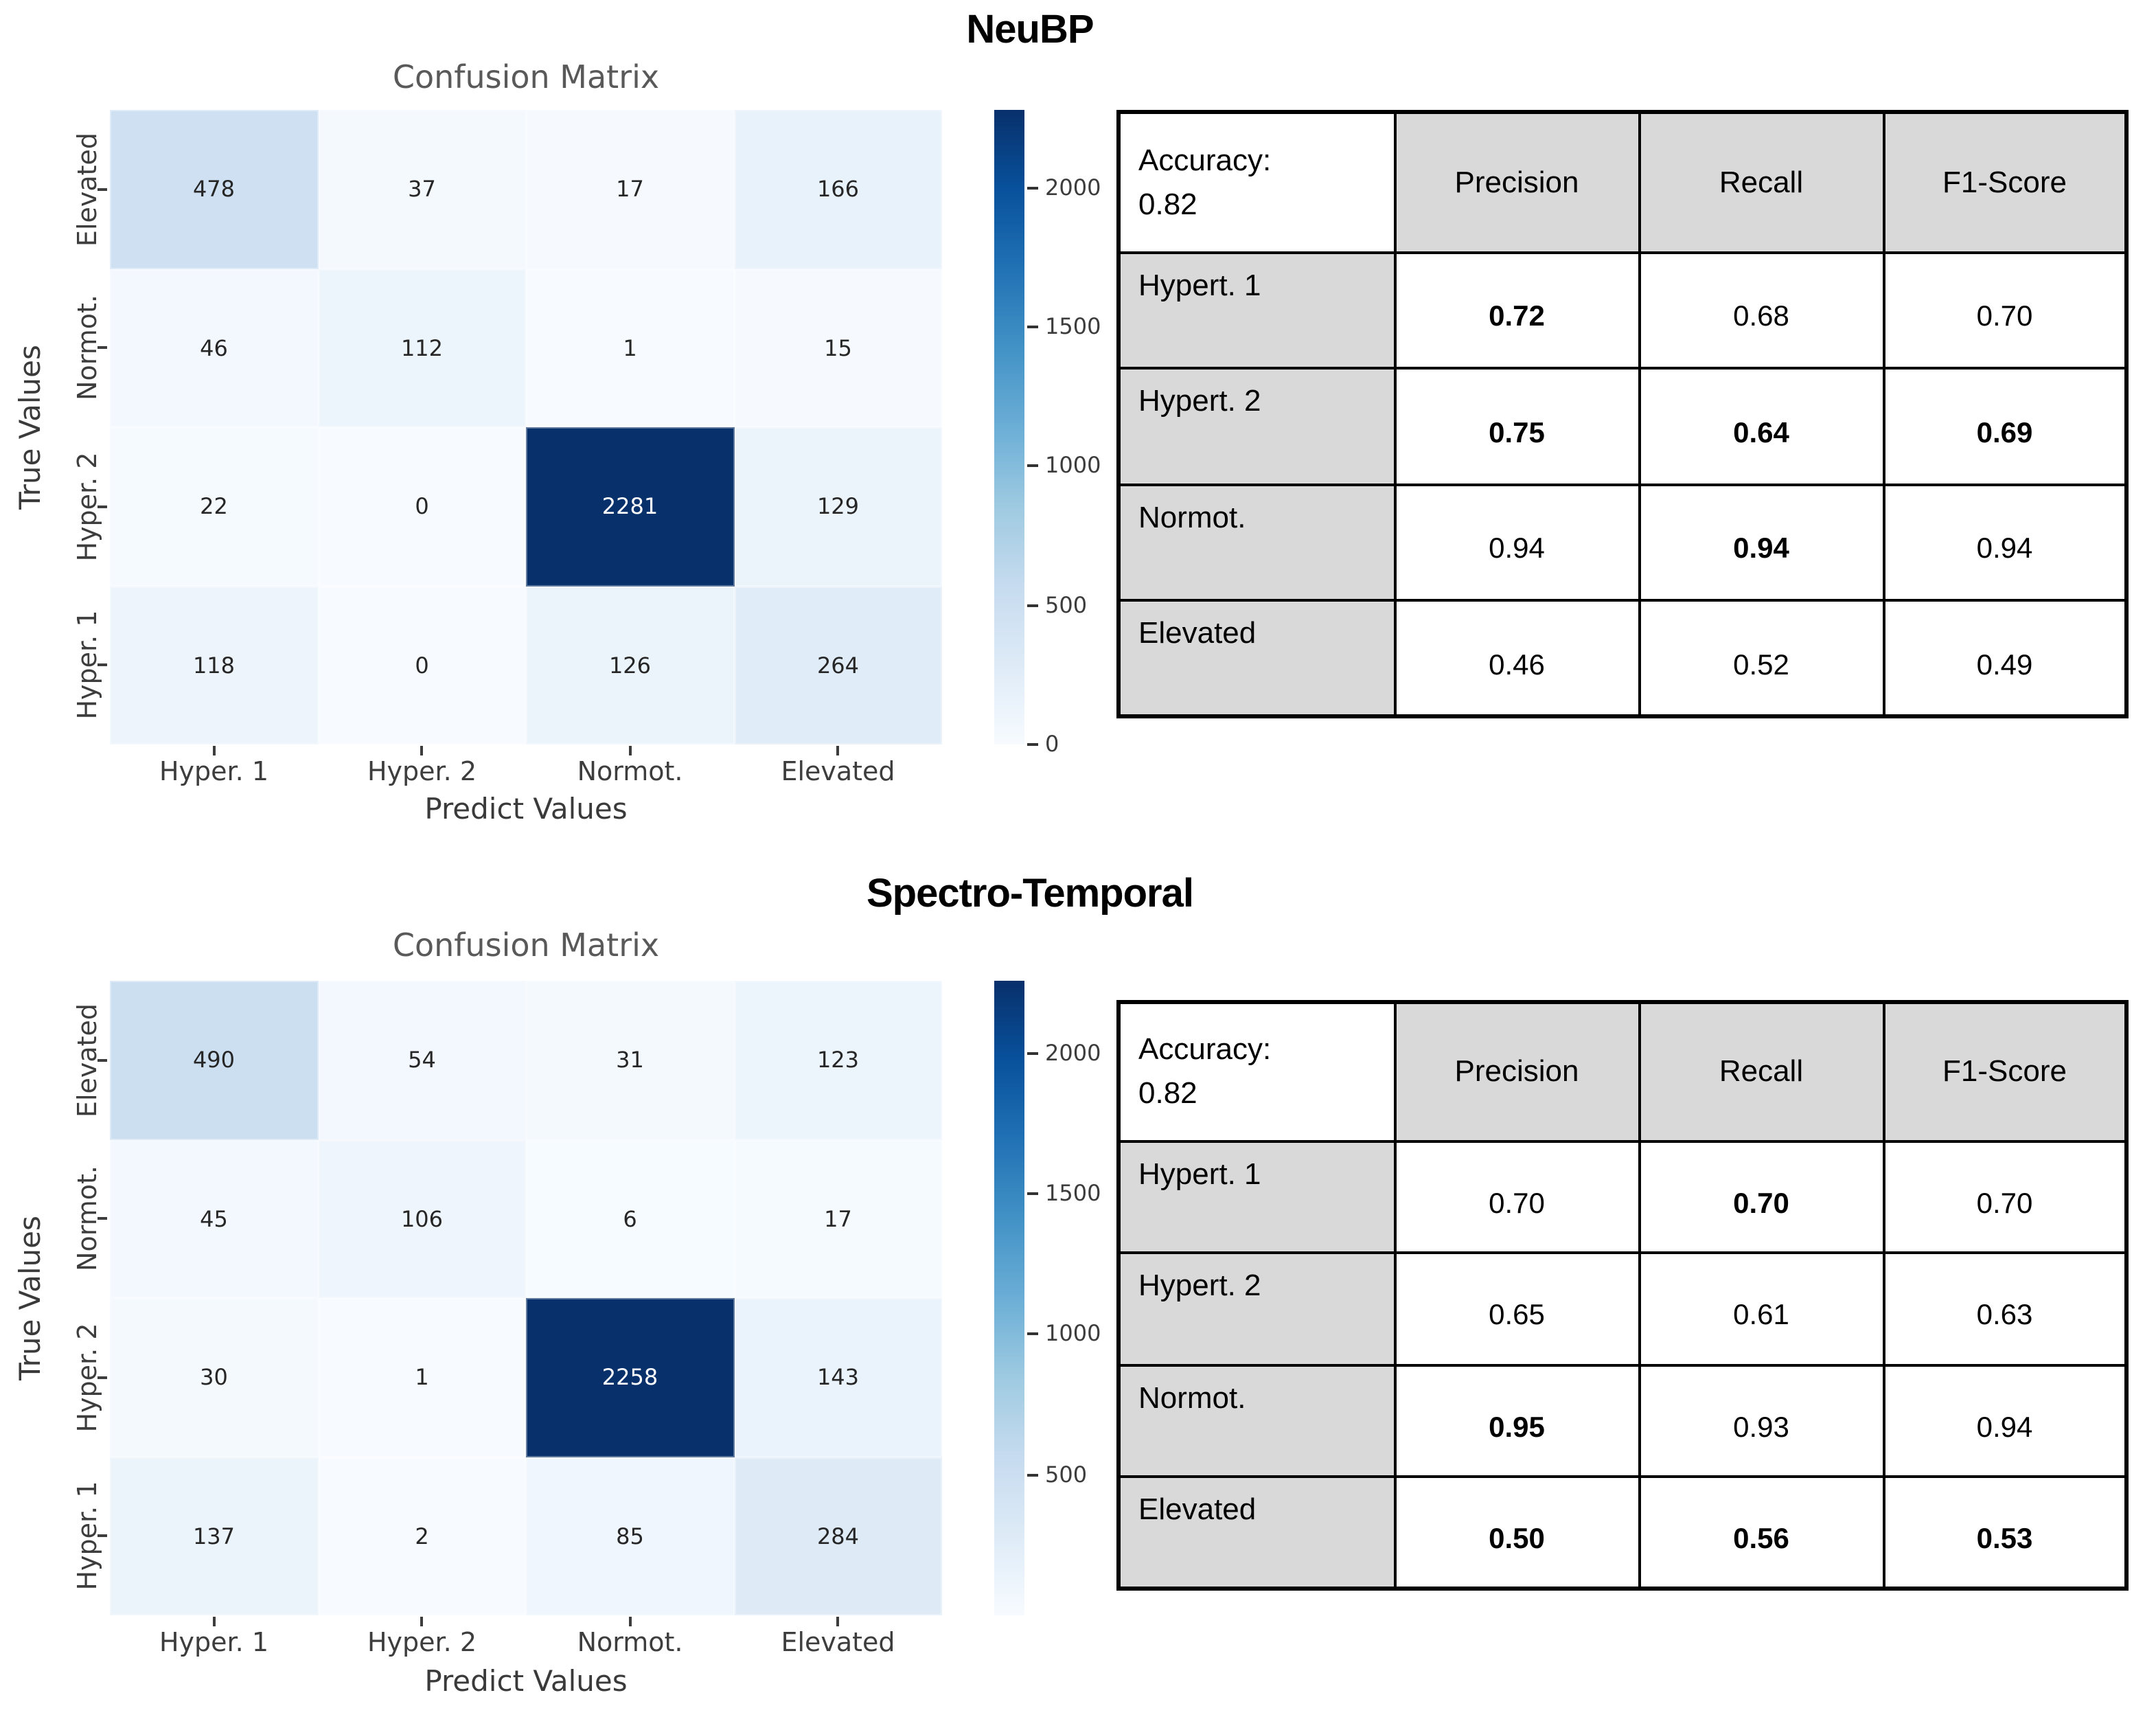 The height and width of the screenshot is (1728, 2156). What do you see at coordinates (422, 665) in the screenshot?
I see `heatmap-cell: 0` at bounding box center [422, 665].